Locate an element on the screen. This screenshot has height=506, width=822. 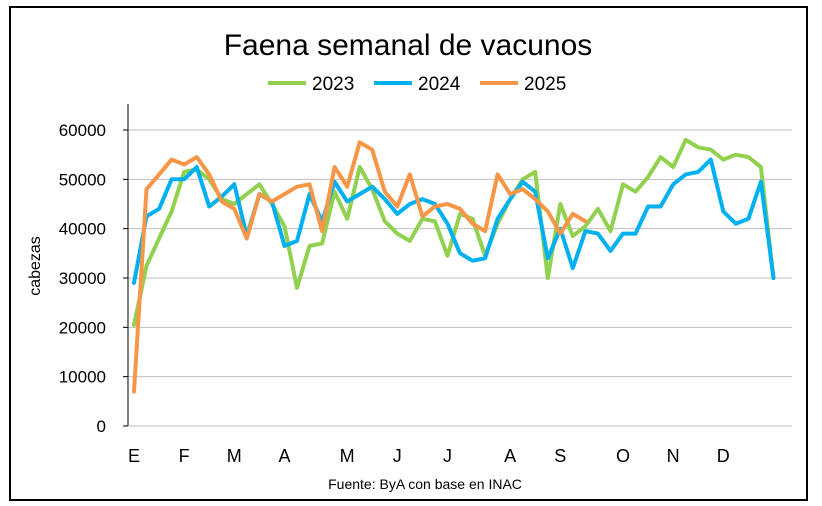
x-tick-label: S is located at coordinates (560, 456).